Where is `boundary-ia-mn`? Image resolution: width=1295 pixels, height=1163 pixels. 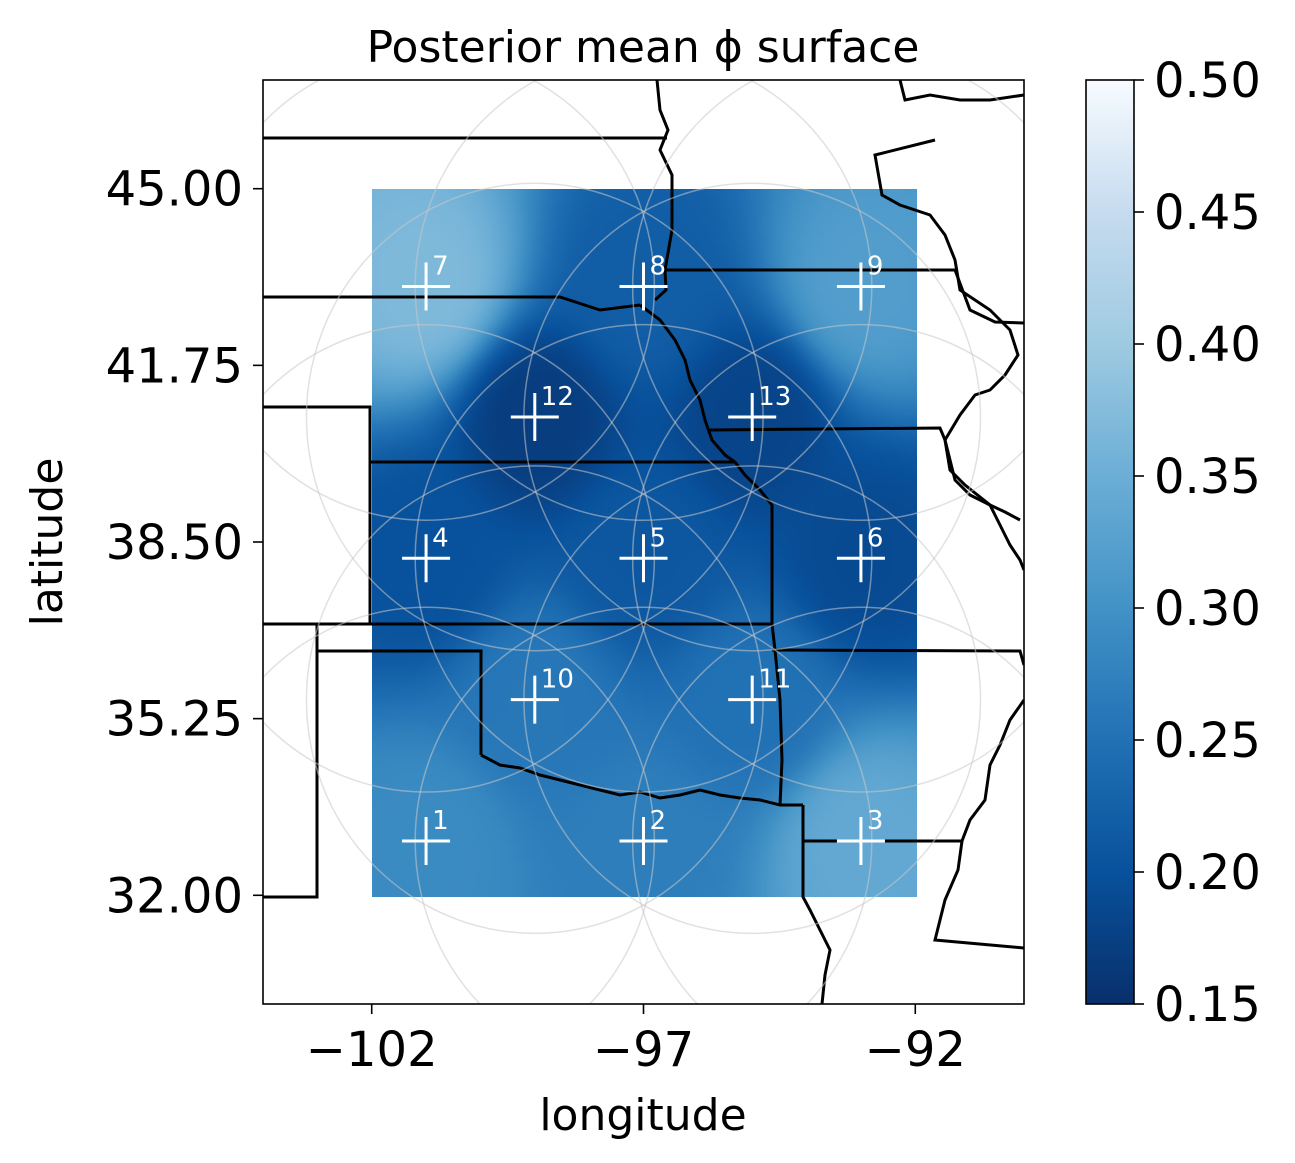 boundary-ia-mn is located at coordinates (844, 296).